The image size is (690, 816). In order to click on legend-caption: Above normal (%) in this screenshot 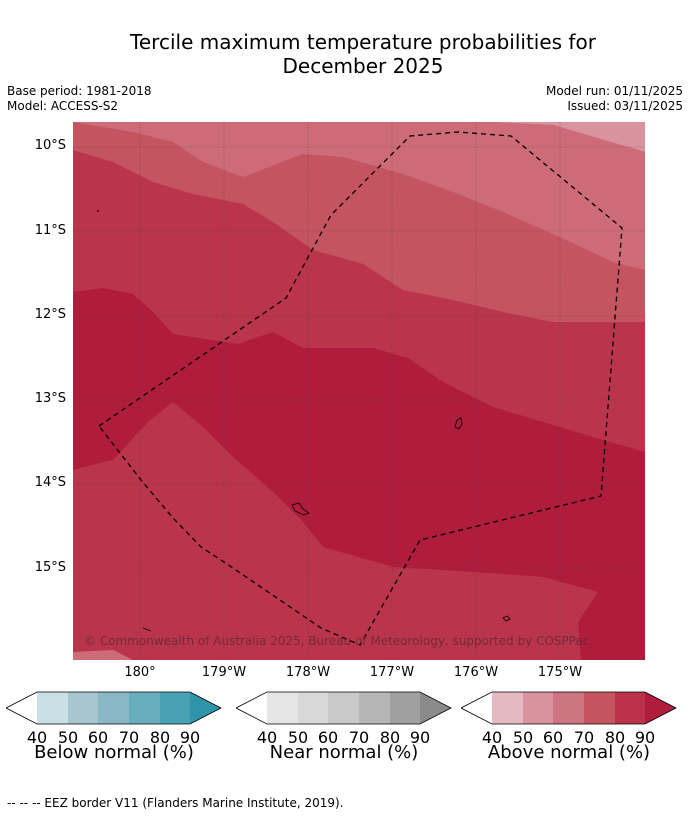, I will do `click(569, 752)`.